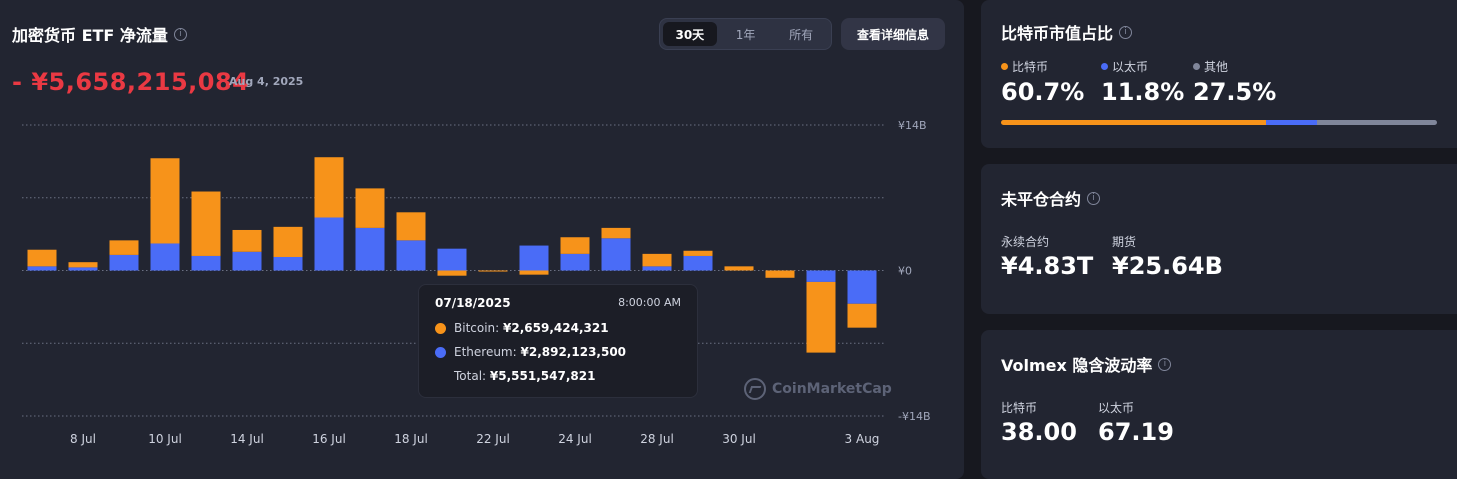 This screenshot has height=479, width=1457. Describe the element at coordinates (649, 302) in the screenshot. I see `tooltip-time: 8:00:00 AM` at that location.